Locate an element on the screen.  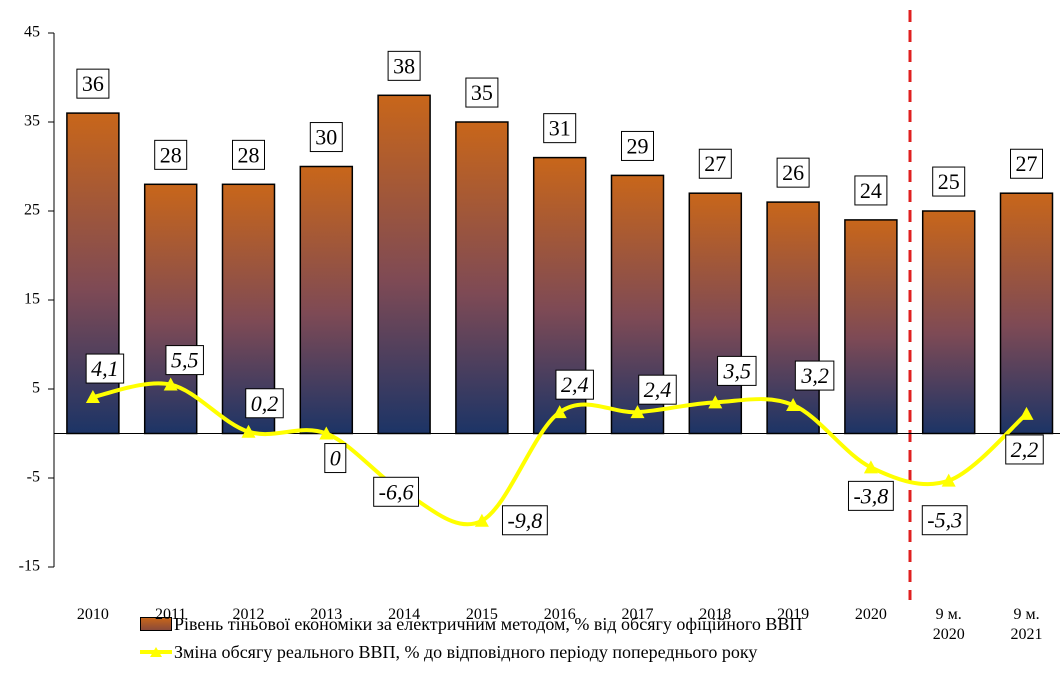
data-label: 38 is located at coordinates (404, 65).